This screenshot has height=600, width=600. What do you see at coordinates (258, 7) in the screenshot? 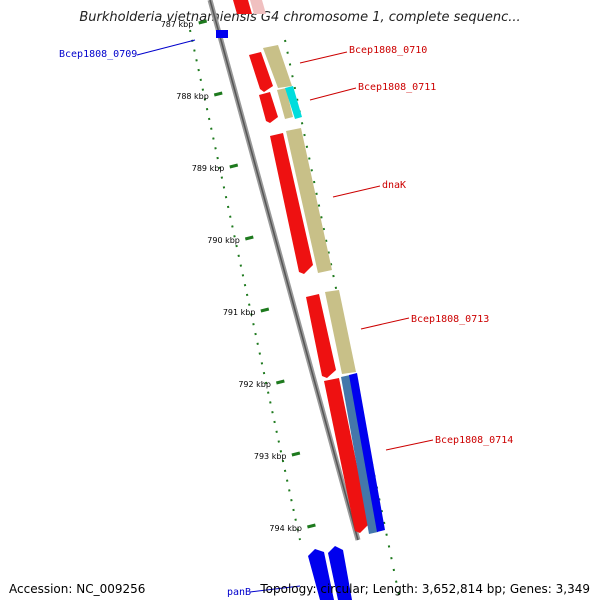
I see `cds-top-tan` at bounding box center [258, 7].